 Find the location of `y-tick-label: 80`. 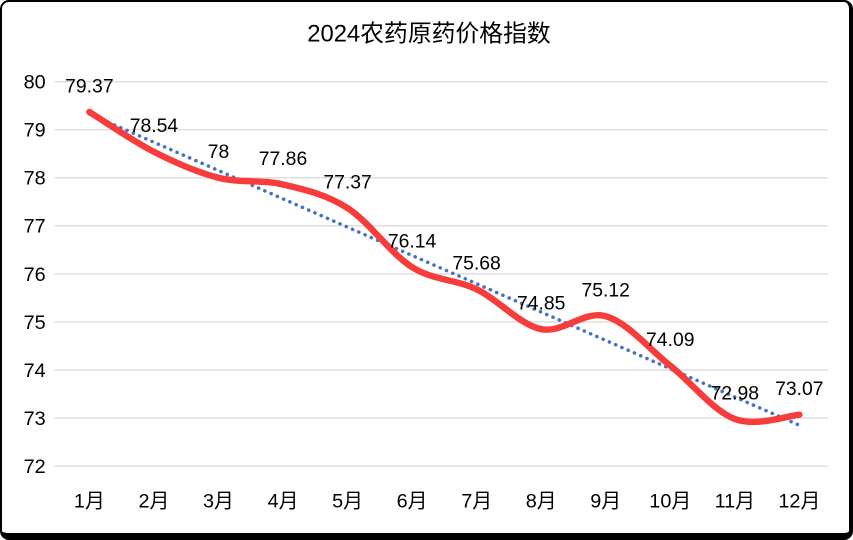

y-tick-label: 80 is located at coordinates (35, 83).